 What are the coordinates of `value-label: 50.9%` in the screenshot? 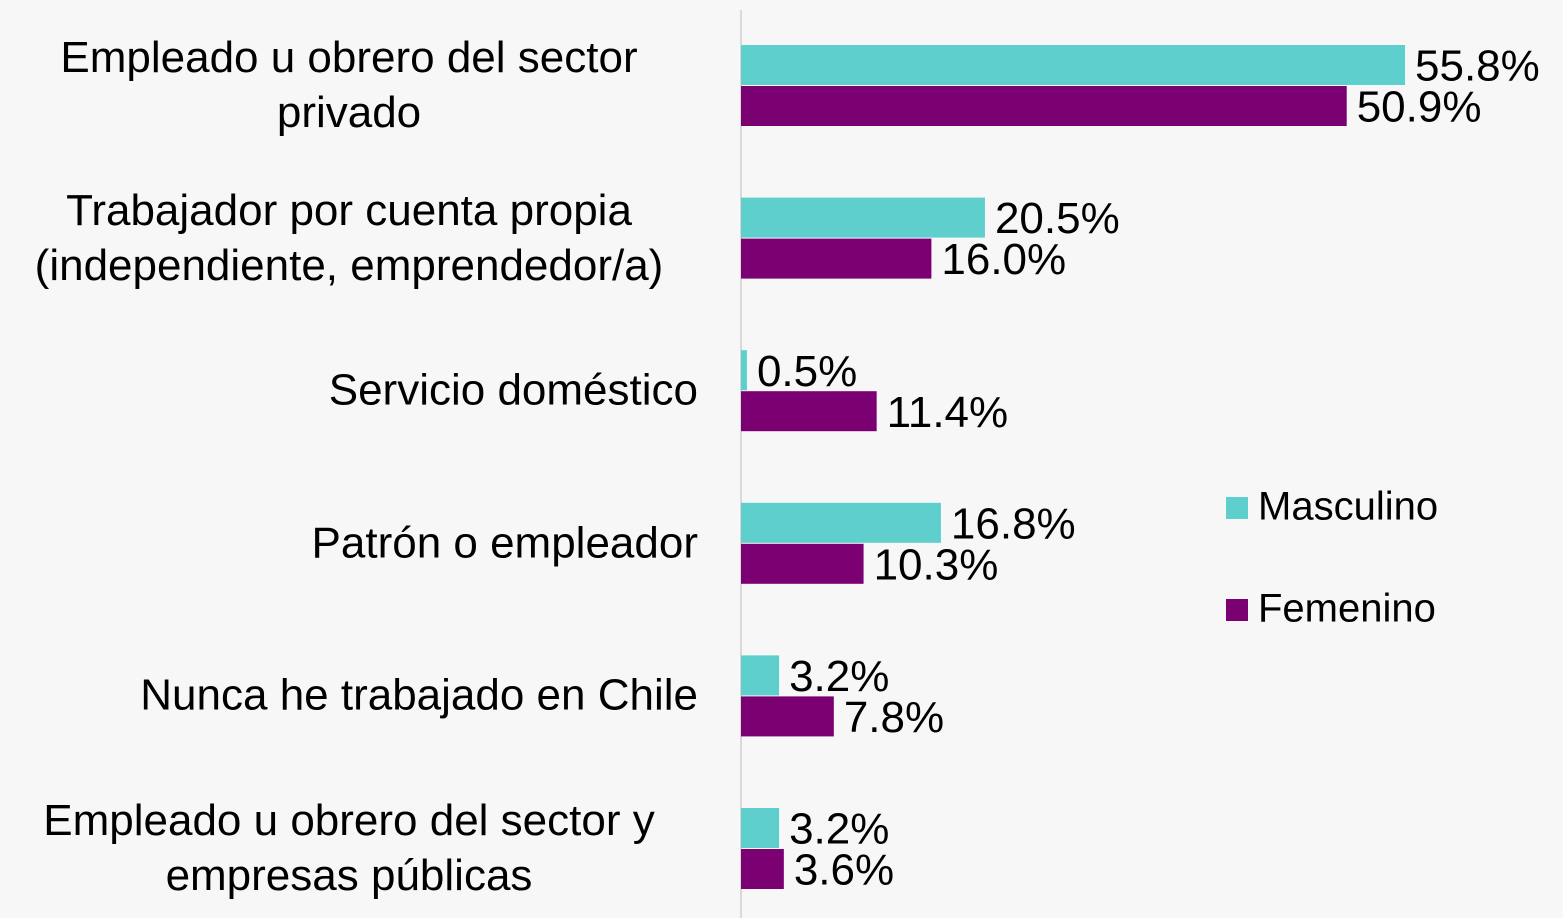 It's located at (1419, 107).